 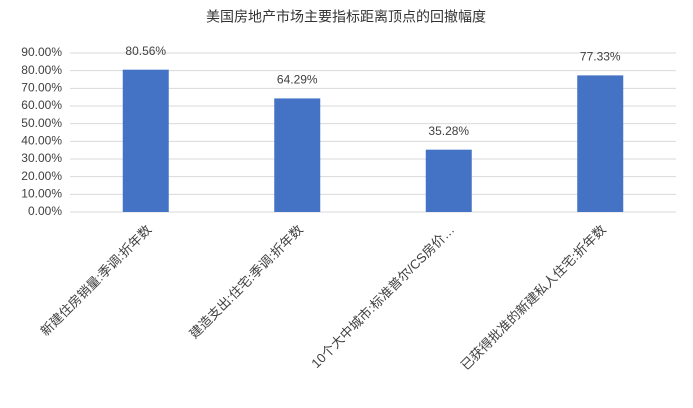 I want to click on y-tick-label: 70.00%, so click(x=41, y=88).